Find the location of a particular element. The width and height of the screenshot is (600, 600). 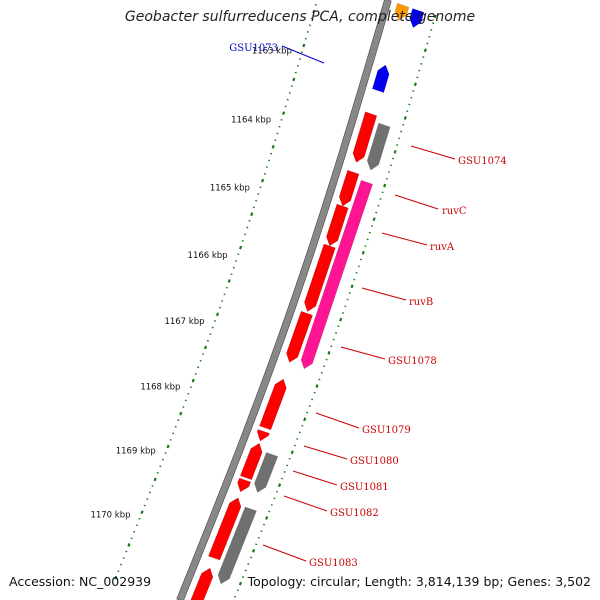

gsu1073-feature is located at coordinates (381, 78).